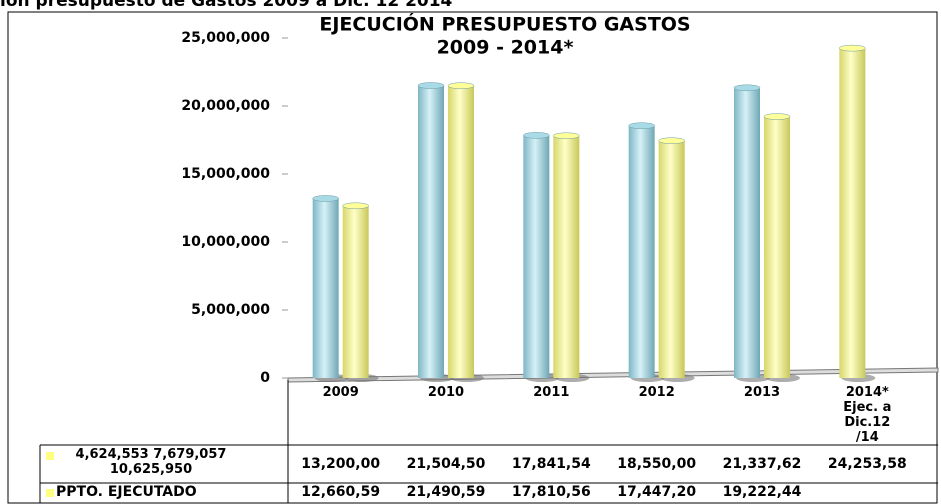  Describe the element at coordinates (265, 378) in the screenshot. I see `y-tick-label: 0` at that location.